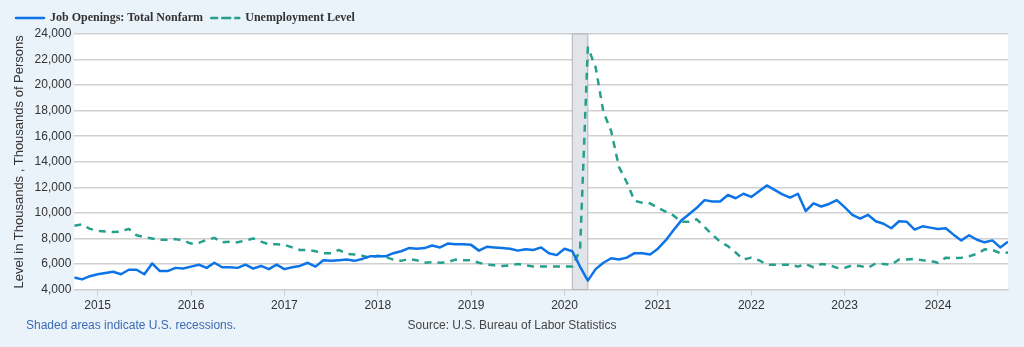 This screenshot has width=1024, height=347. What do you see at coordinates (845, 305) in the screenshot?
I see `x-tick-label: 2023` at bounding box center [845, 305].